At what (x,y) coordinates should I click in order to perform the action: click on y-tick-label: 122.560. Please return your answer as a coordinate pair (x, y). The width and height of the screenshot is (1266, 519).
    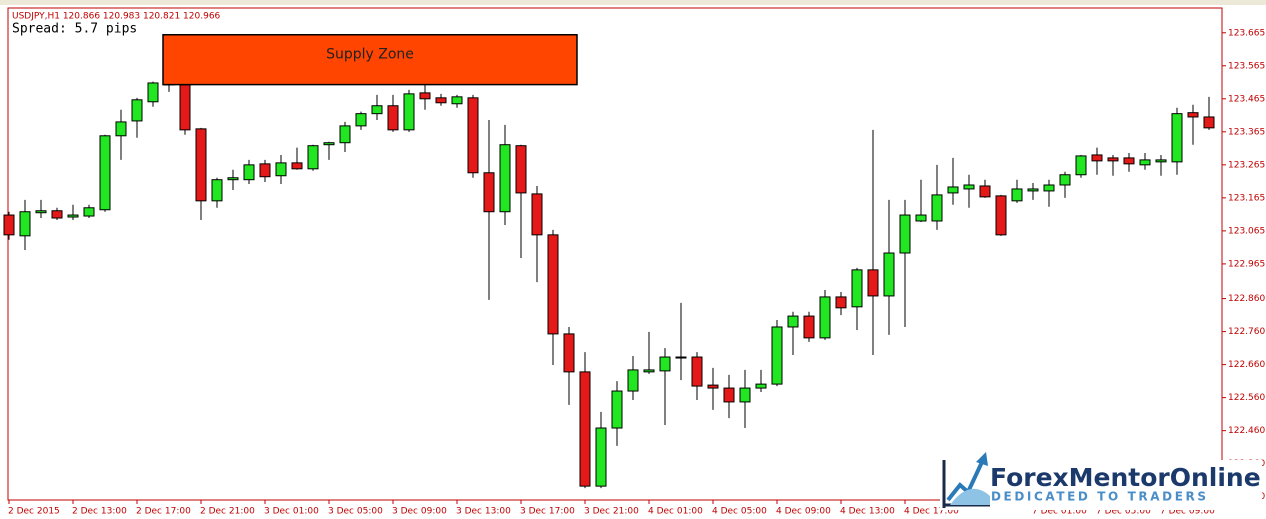
    Looking at the image, I should click on (1246, 398).